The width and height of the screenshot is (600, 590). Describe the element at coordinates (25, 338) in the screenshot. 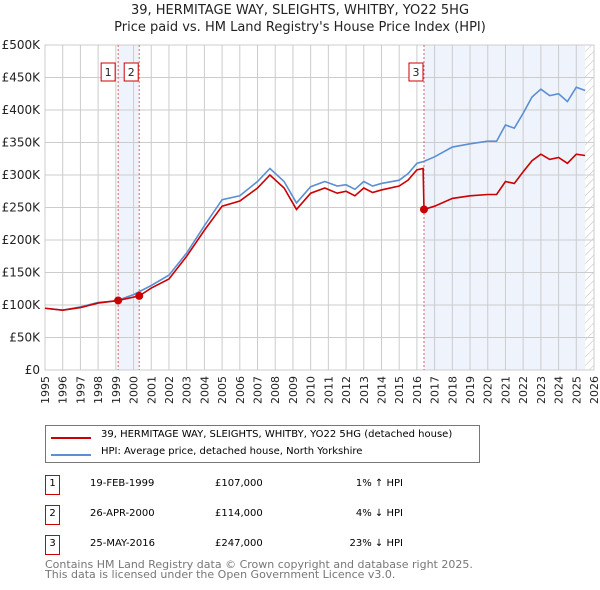

I see `y-tick-label: £50K` at that location.